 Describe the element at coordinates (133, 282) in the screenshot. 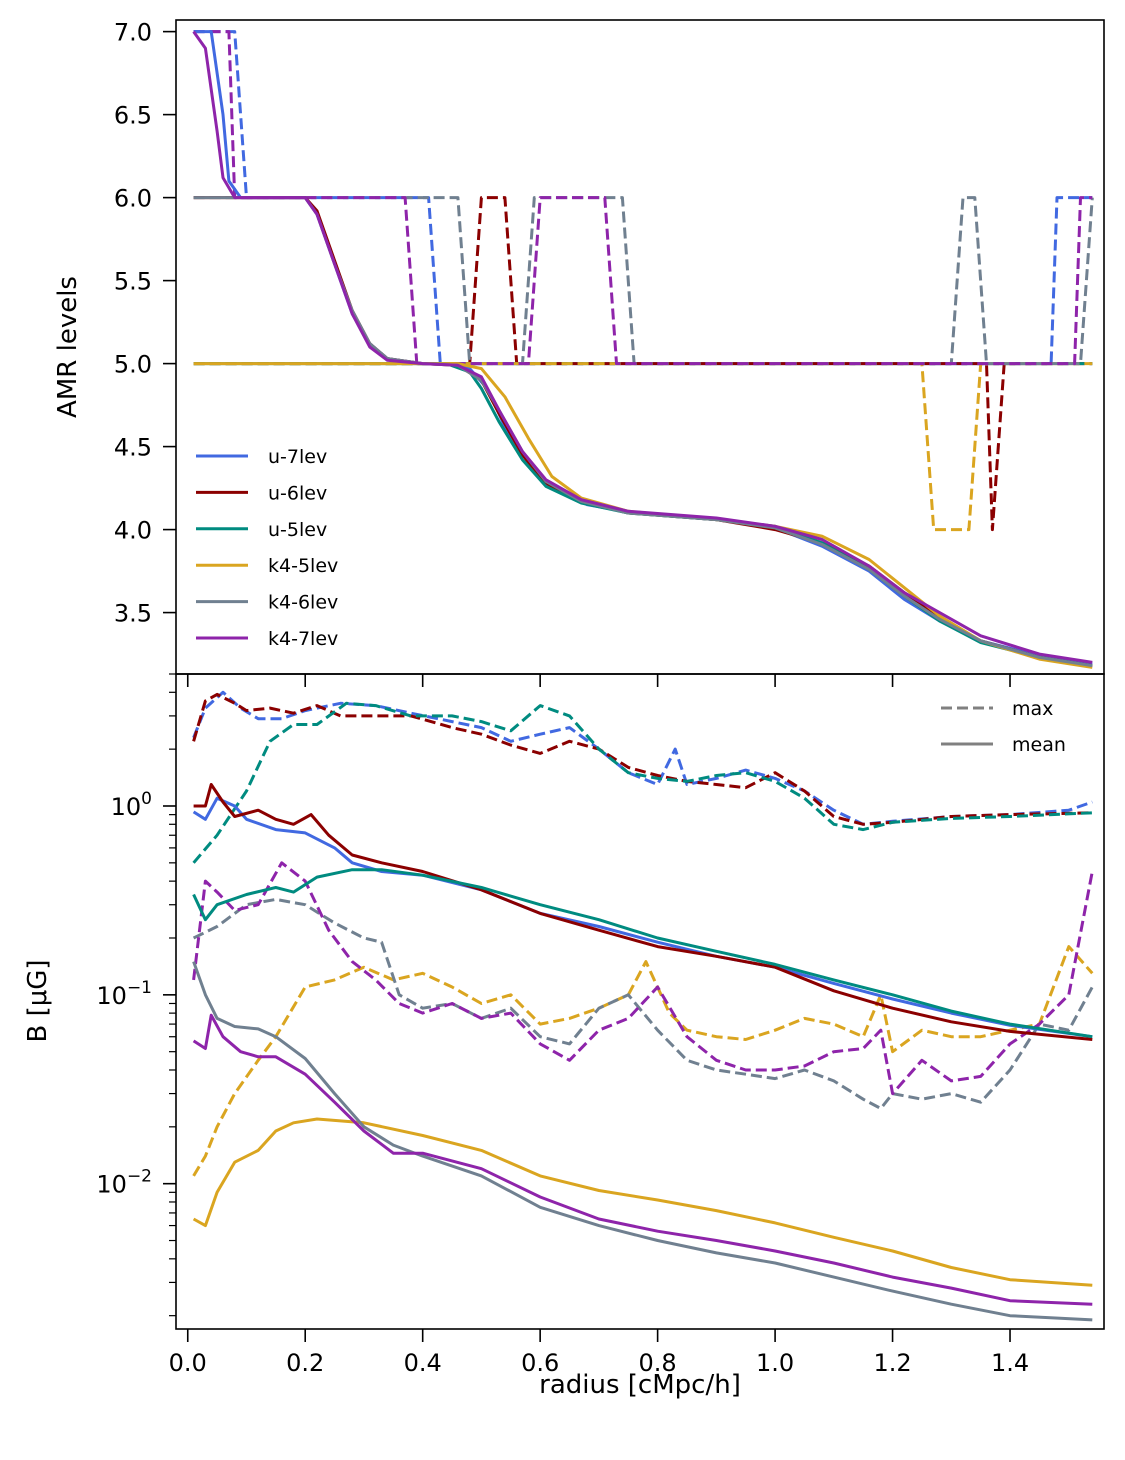

I see `amr-y-tick-label: 5.5` at that location.